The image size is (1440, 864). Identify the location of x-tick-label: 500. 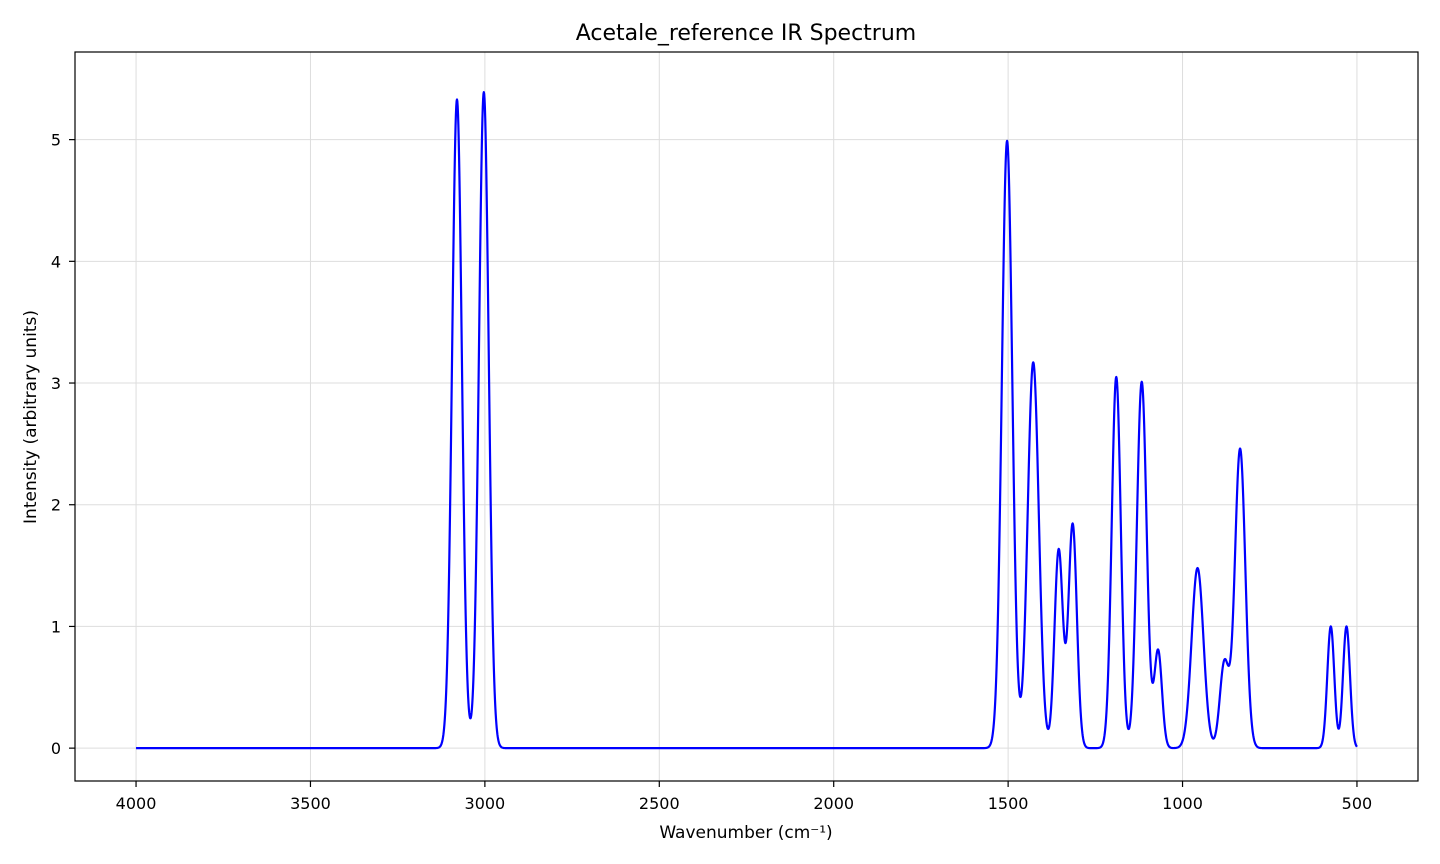
(1357, 803).